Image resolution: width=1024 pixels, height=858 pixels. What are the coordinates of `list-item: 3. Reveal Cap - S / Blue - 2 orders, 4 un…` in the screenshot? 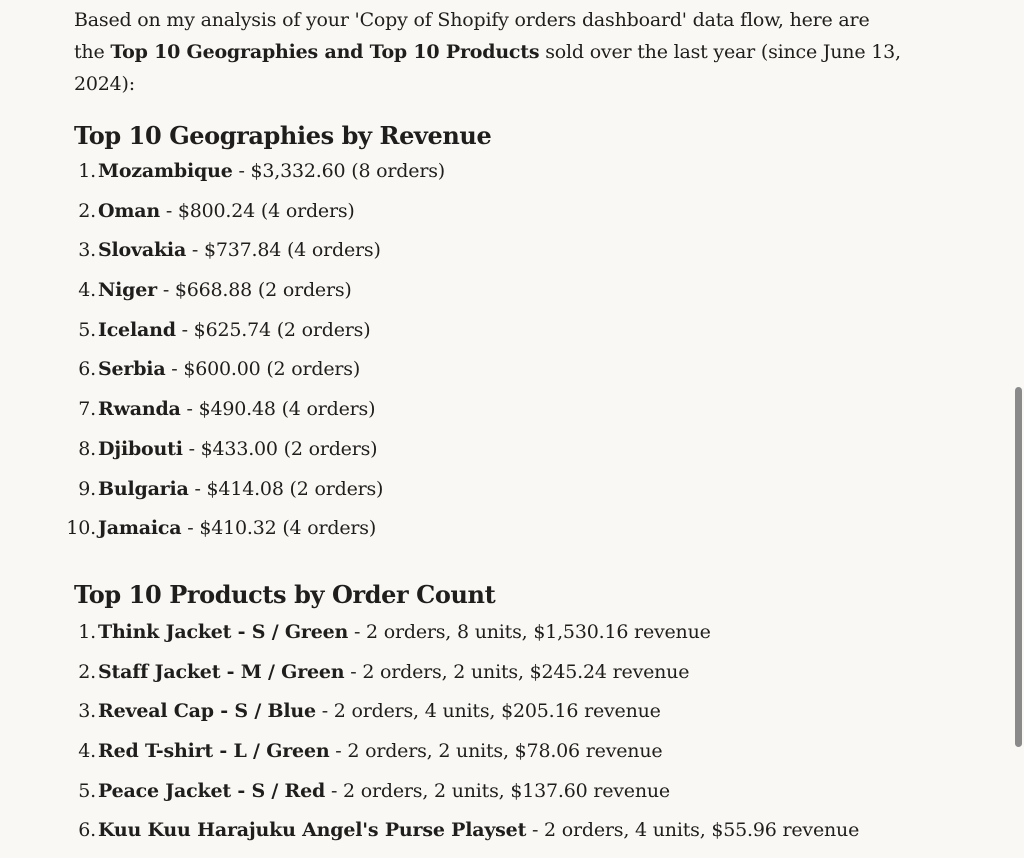 It's located at (489, 719).